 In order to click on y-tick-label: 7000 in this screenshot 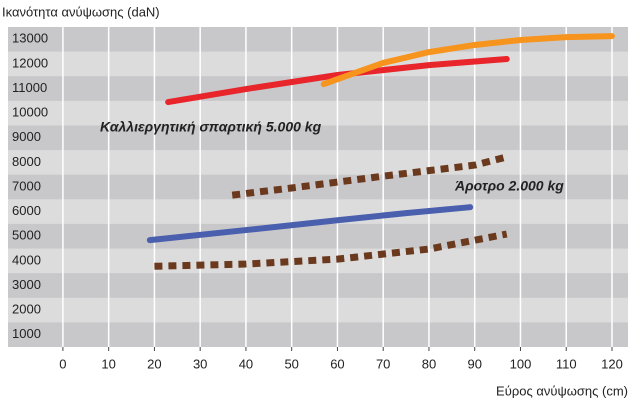, I will do `click(26, 185)`.